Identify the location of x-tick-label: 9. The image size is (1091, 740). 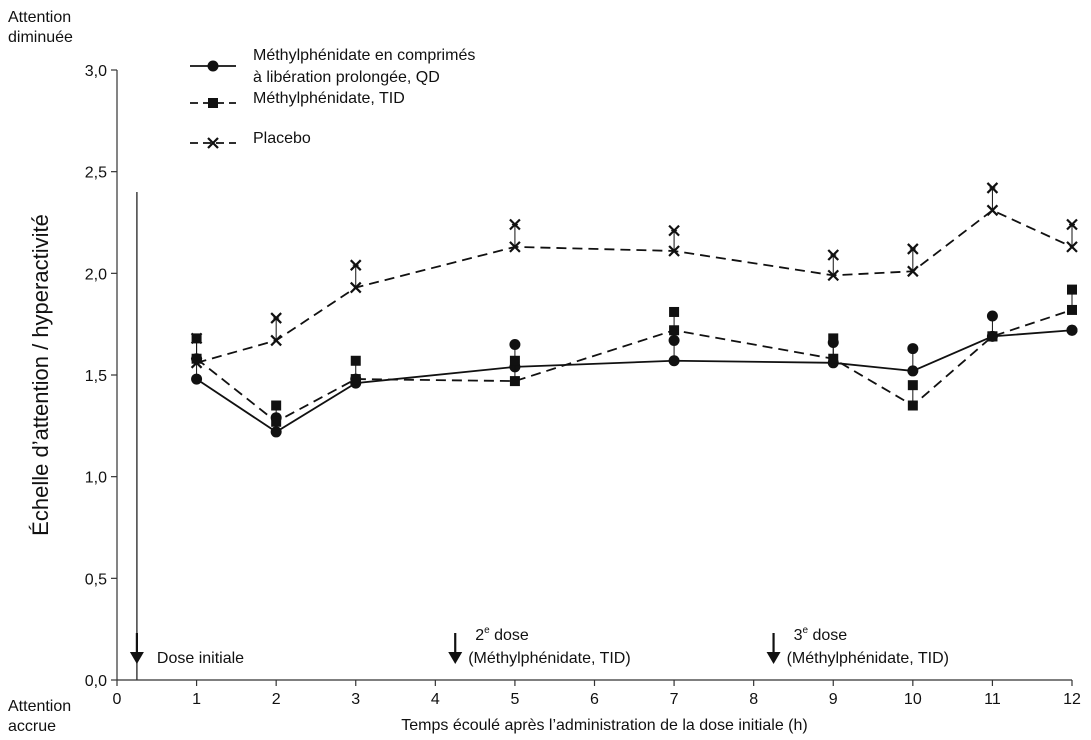
(833, 699).